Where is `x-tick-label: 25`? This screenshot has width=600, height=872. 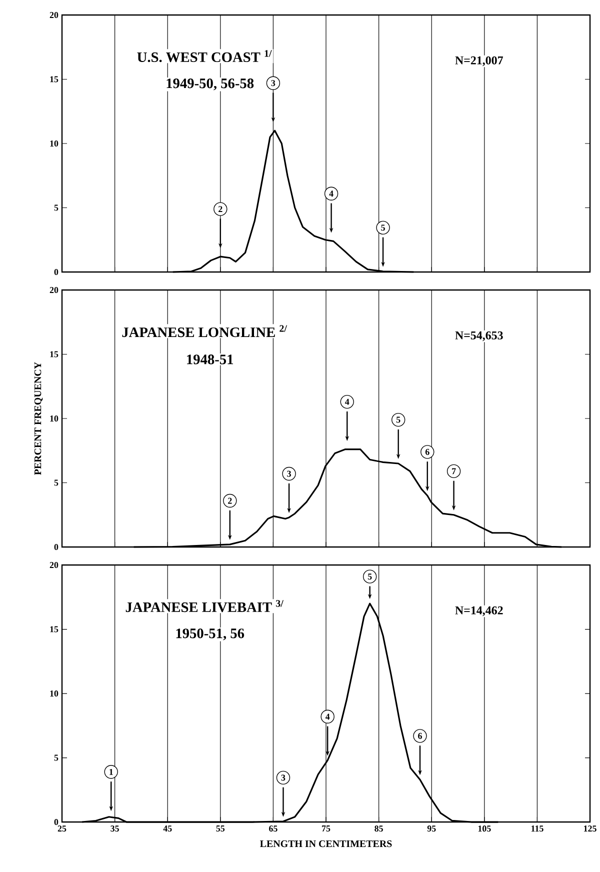 x-tick-label: 25 is located at coordinates (62, 829).